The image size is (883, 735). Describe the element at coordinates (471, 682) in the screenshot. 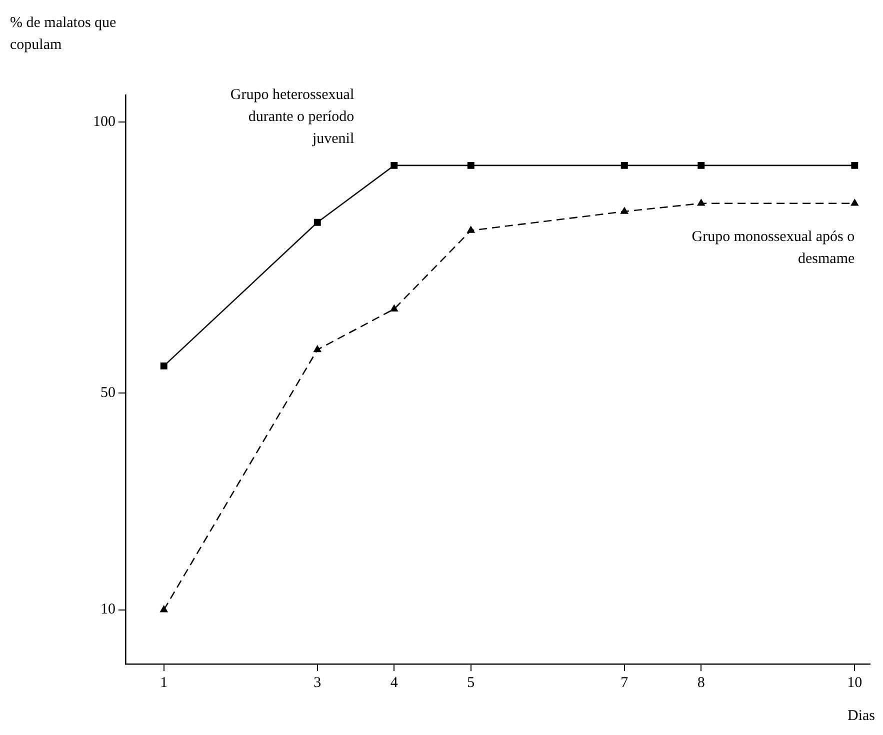

I see `x-tick-label: 5` at that location.